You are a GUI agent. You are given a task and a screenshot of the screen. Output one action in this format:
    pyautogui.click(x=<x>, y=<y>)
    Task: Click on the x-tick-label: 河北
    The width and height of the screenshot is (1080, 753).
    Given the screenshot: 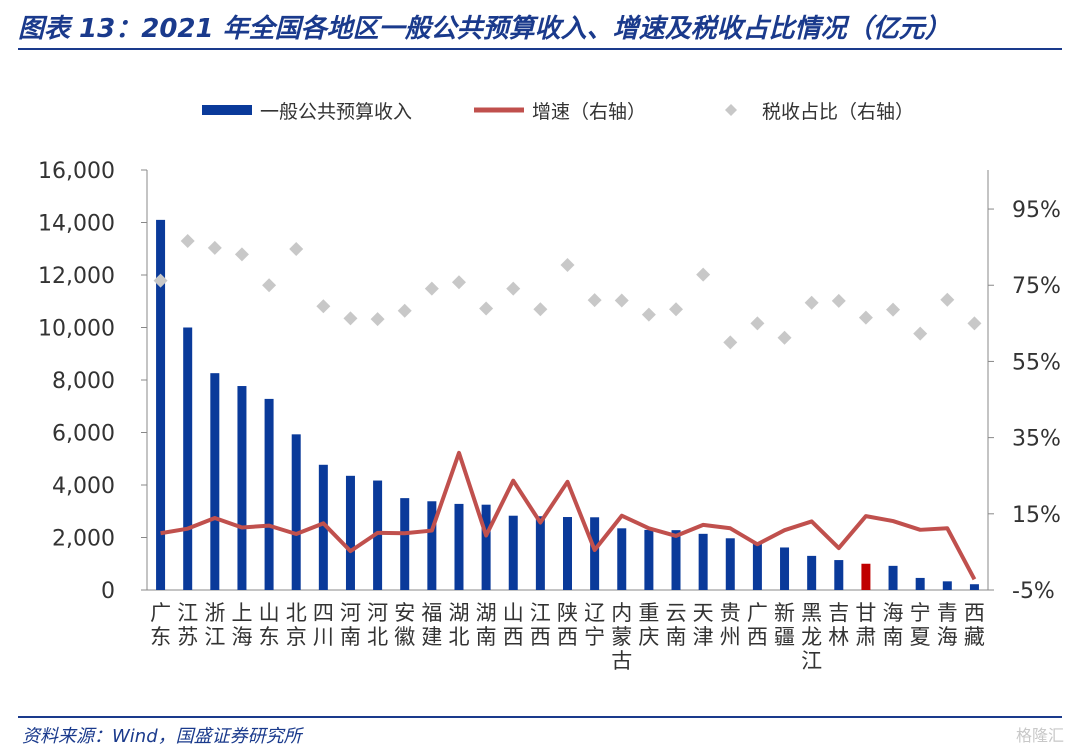 What is the action you would take?
    pyautogui.click(x=377, y=625)
    